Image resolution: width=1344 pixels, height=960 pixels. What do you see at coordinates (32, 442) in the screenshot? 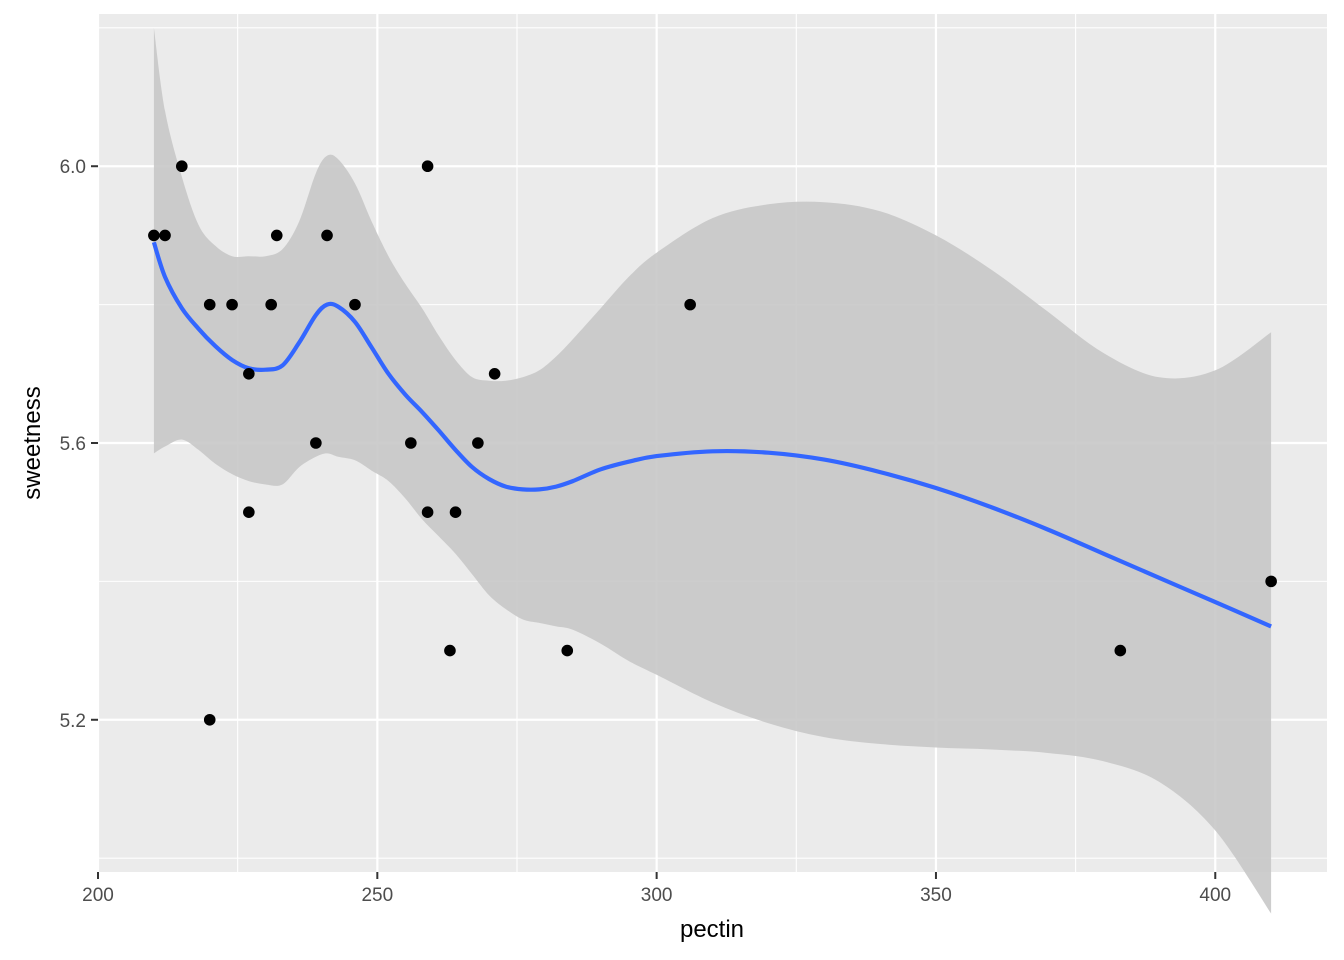
I see `y-axis-title: sweetness` at bounding box center [32, 442].